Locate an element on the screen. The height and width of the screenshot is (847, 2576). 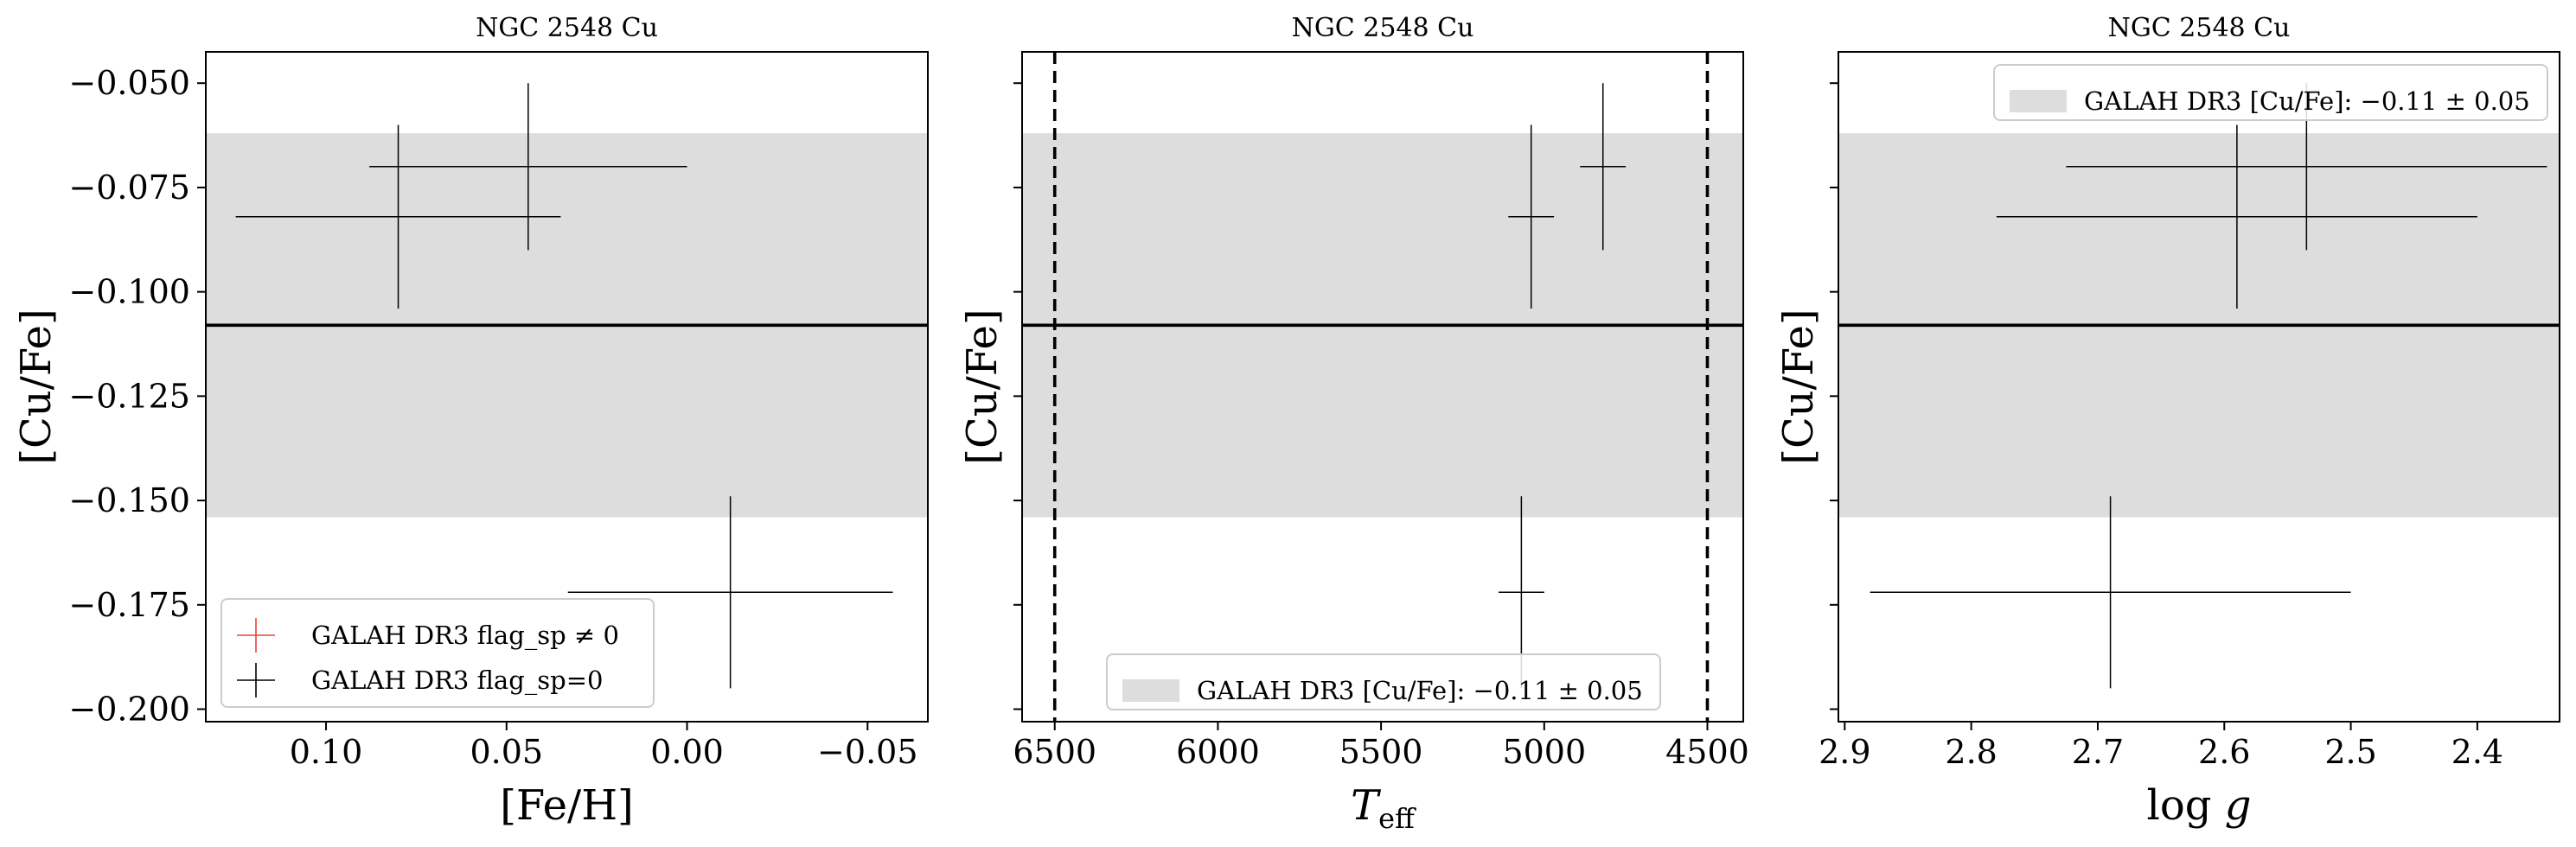
x-axis-label: Teff is located at coordinates (1384, 808).